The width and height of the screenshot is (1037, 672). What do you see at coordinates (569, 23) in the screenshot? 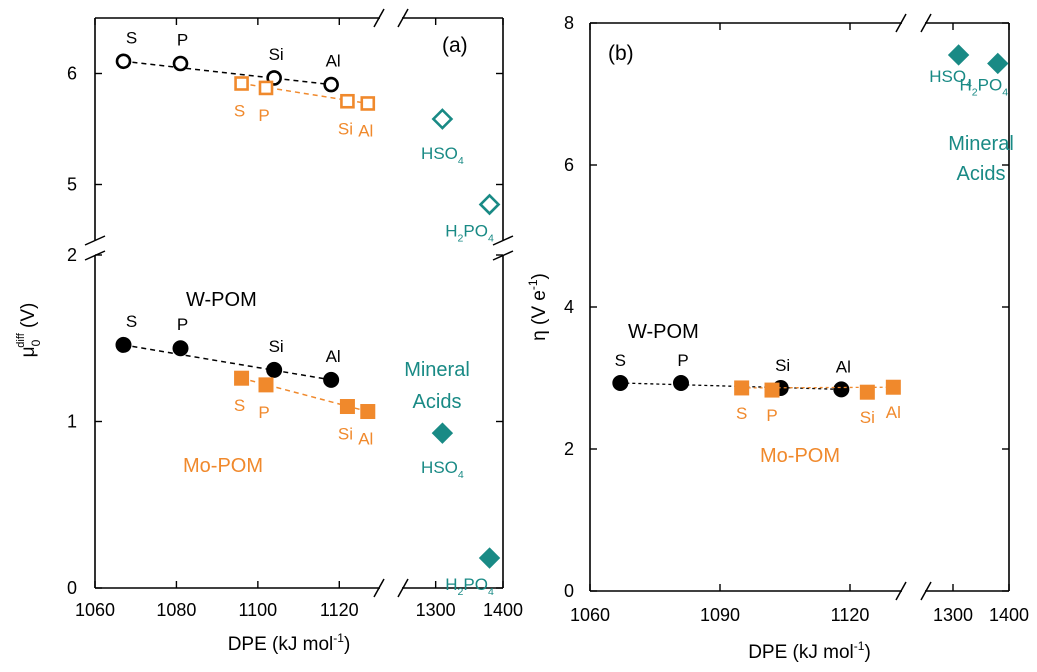
I see `y-tick-label: 8` at bounding box center [569, 23].